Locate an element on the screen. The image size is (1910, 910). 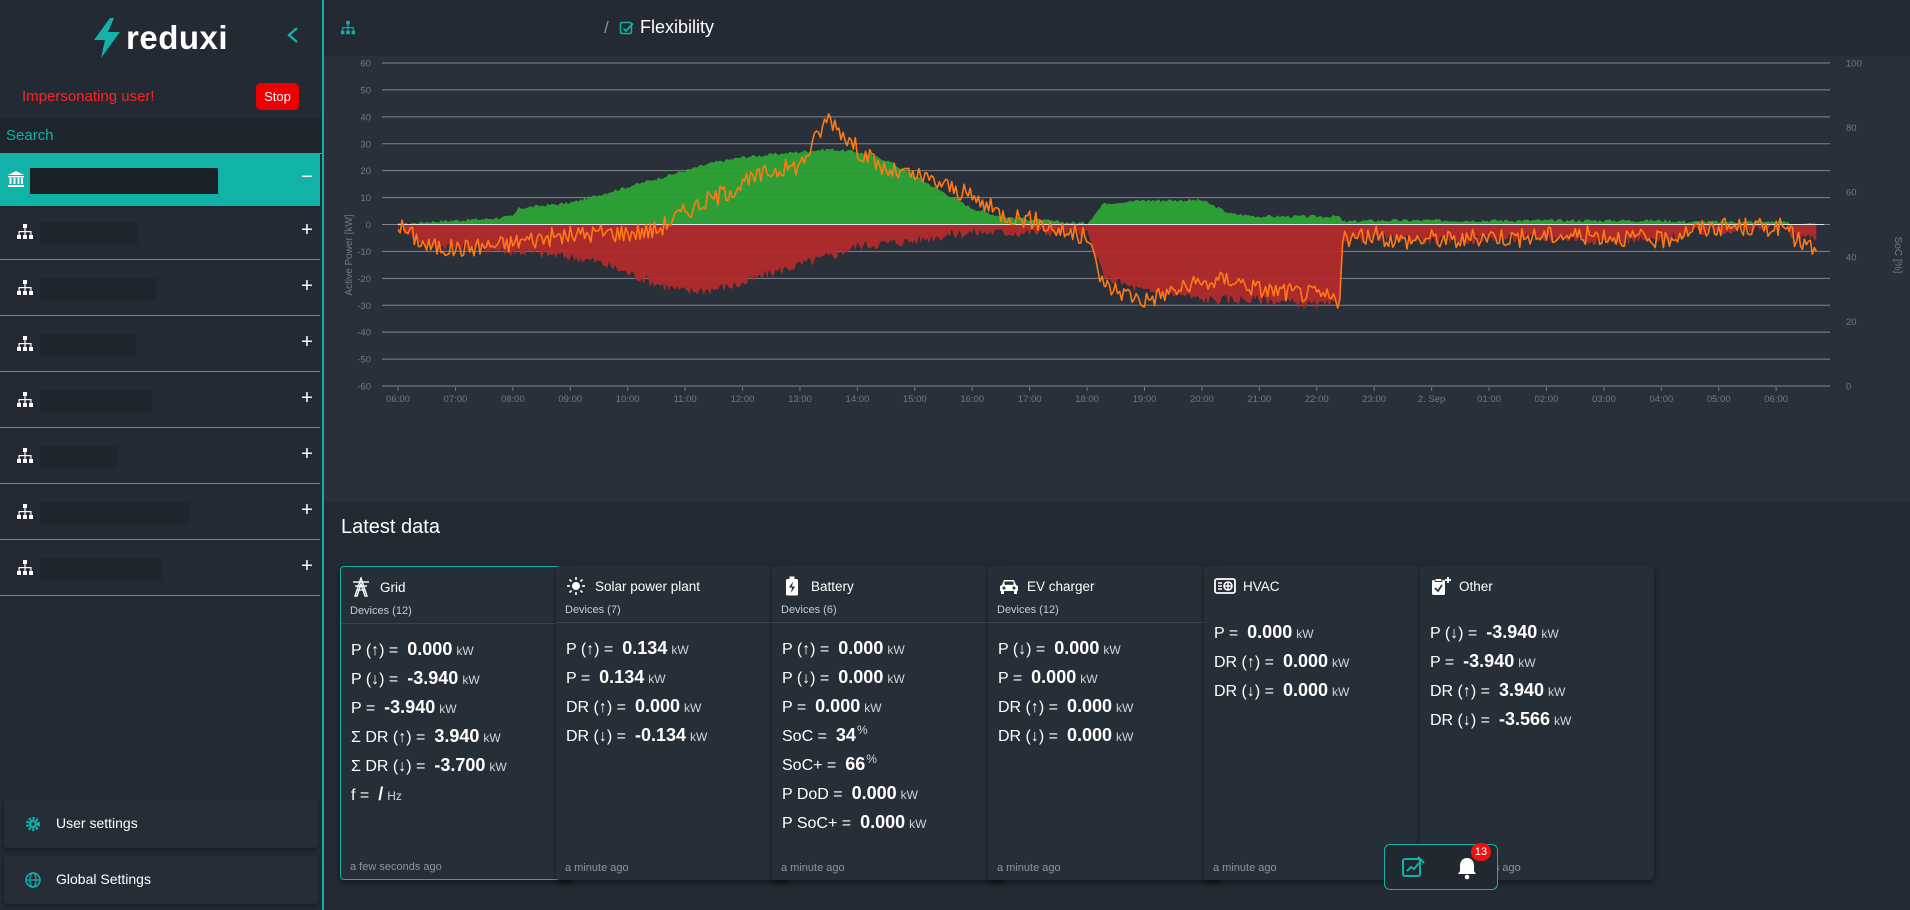
collapse-icon: − is located at coordinates (307, 177).